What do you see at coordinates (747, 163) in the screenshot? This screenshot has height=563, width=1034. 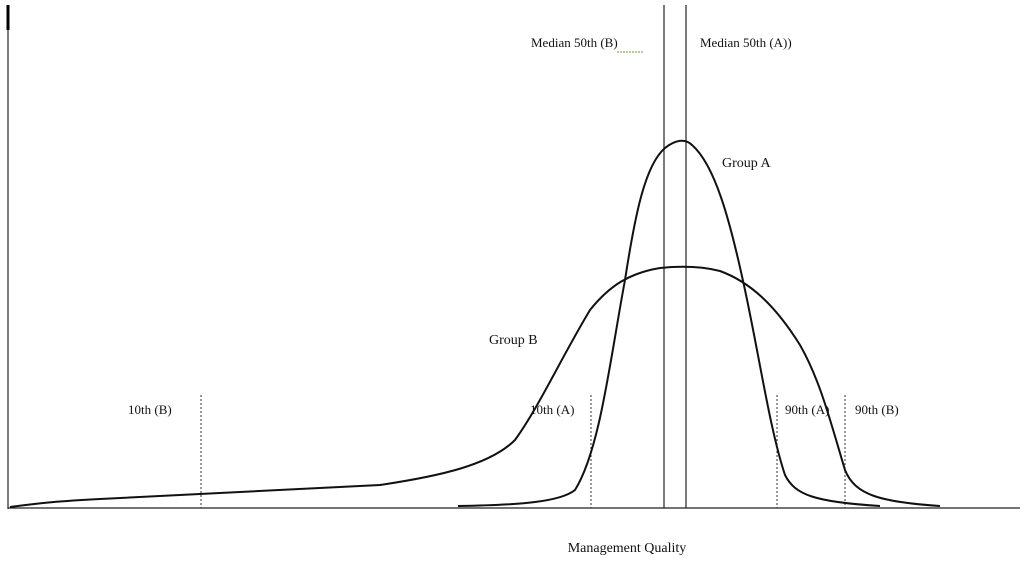 I see `group-a-label: Group A` at bounding box center [747, 163].